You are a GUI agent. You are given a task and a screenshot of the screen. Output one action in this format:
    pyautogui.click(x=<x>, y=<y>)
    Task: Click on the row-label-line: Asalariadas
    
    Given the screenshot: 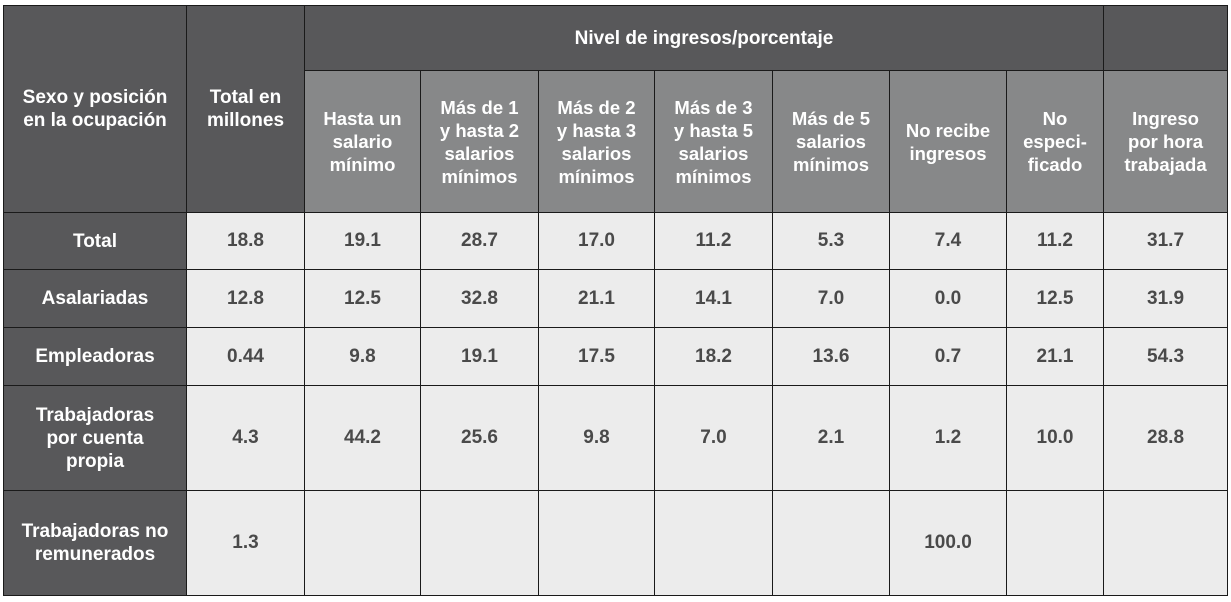 What is the action you would take?
    pyautogui.click(x=95, y=298)
    